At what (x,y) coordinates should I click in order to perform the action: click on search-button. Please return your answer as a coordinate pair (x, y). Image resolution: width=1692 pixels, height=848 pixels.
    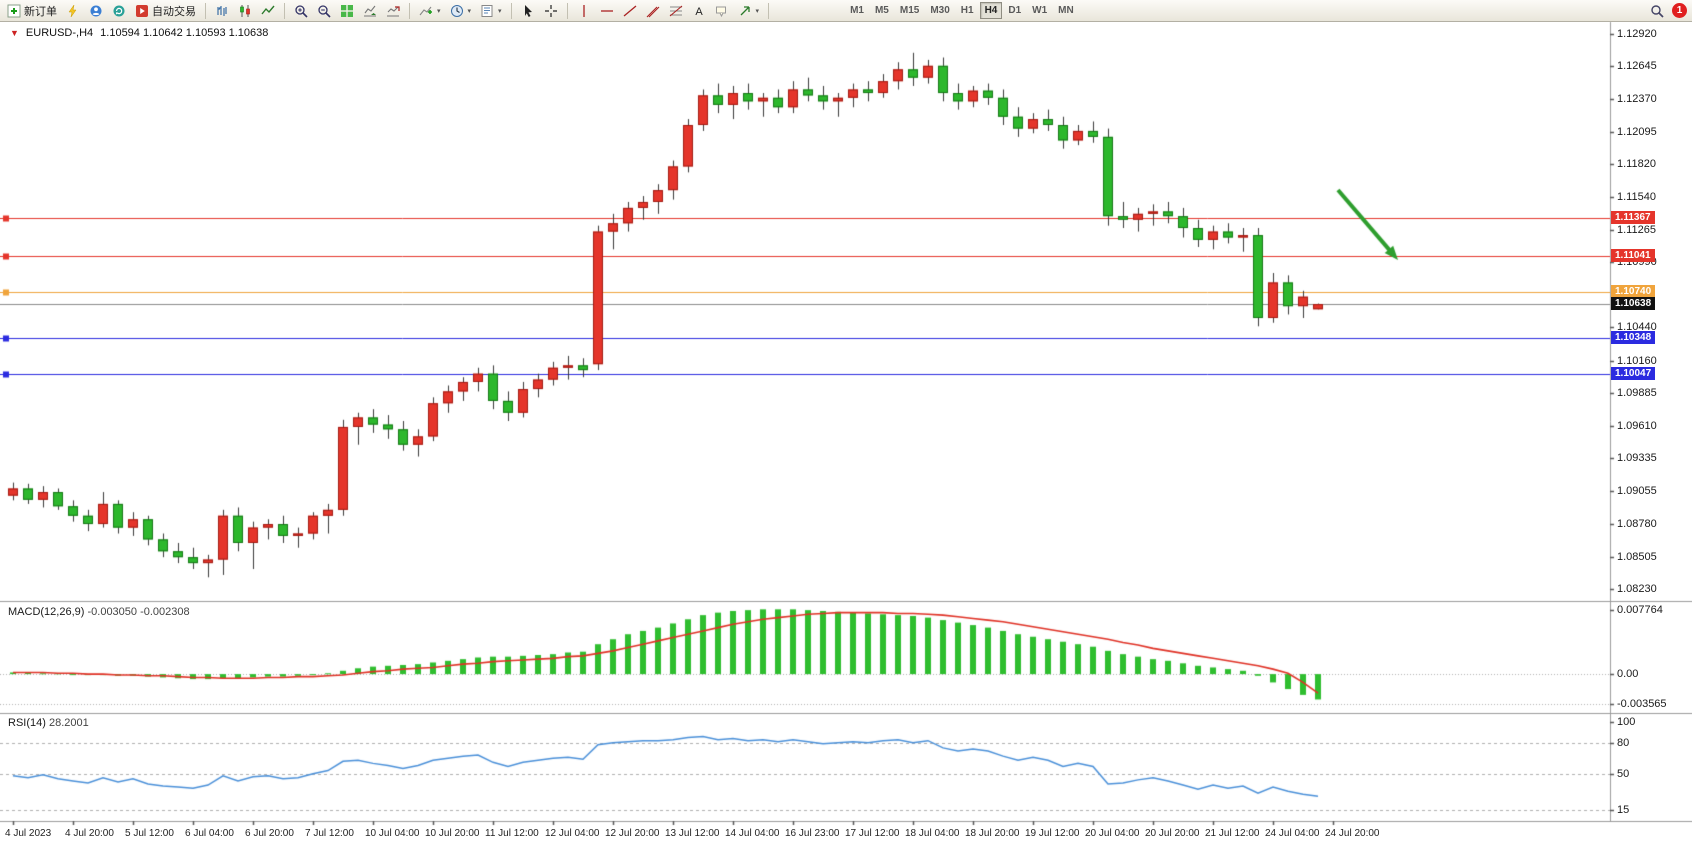
    Looking at the image, I should click on (1657, 10).